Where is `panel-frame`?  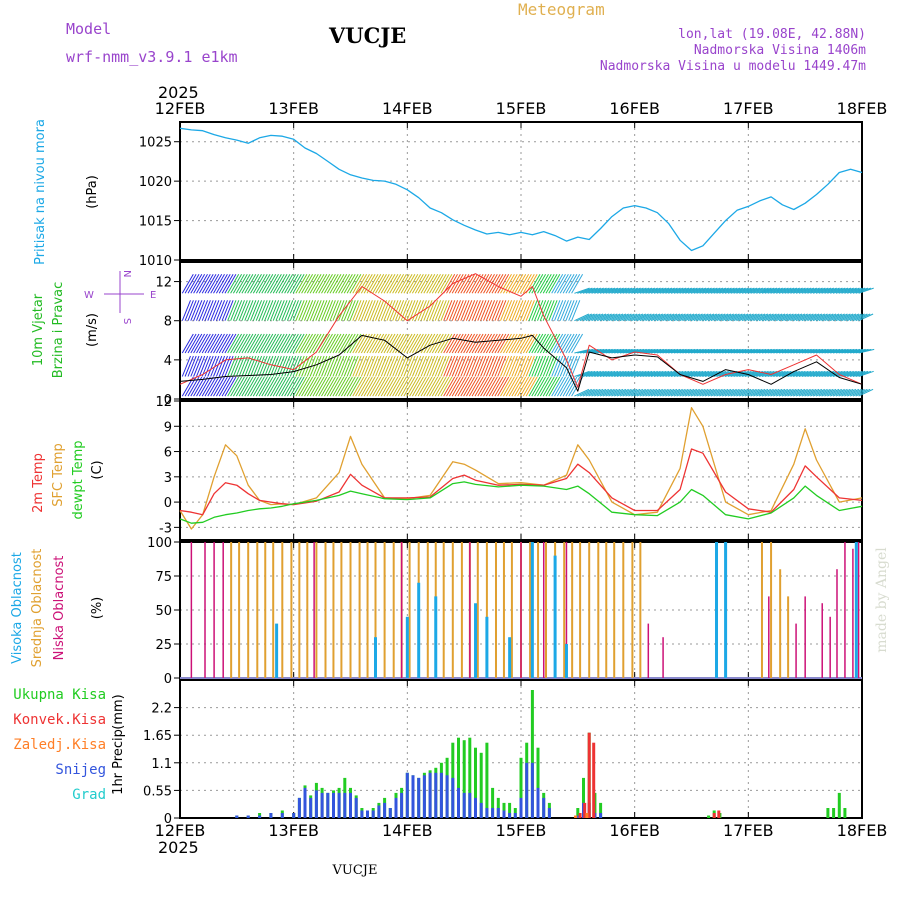
panel-frame is located at coordinates (521, 330).